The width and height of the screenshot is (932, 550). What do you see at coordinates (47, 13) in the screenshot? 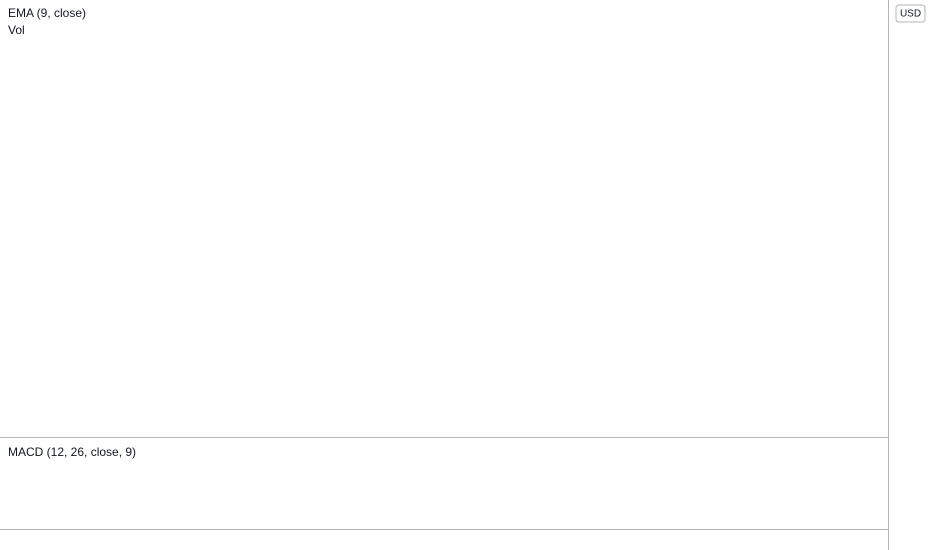
I see `ema-legend: EMA (9, close)` at bounding box center [47, 13].